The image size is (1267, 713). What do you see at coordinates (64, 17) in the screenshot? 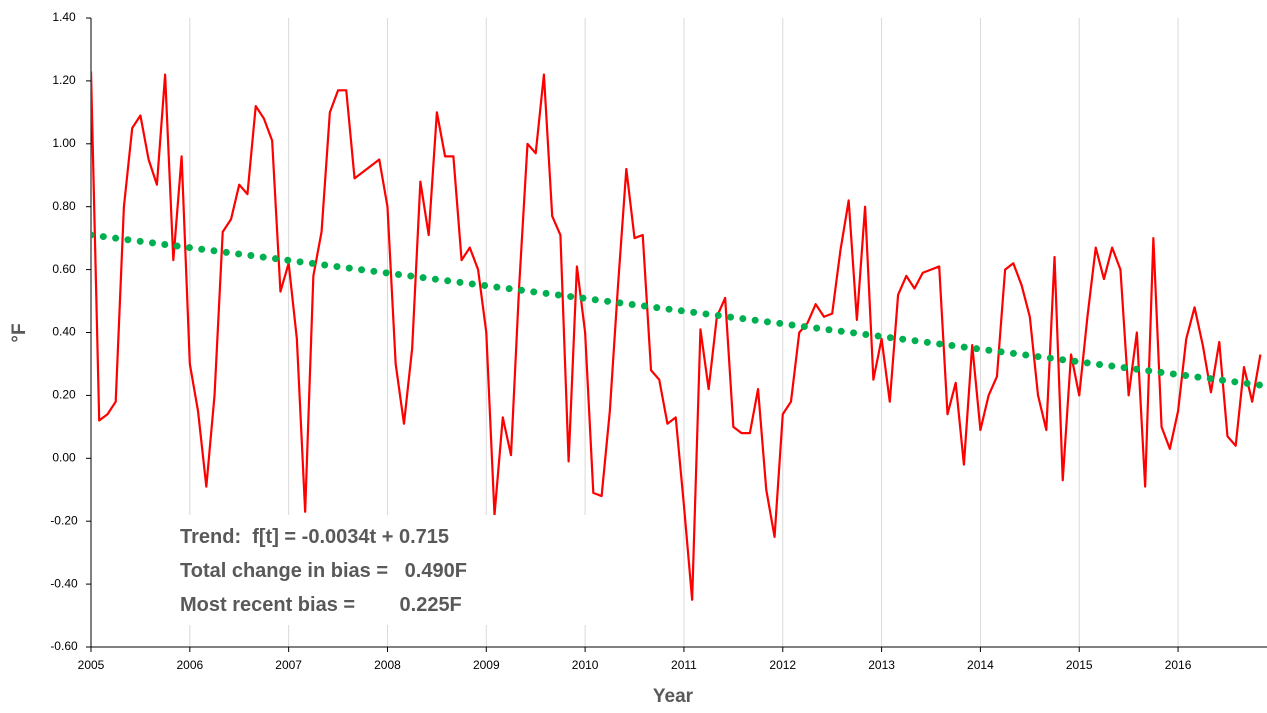
I see `y-tick-label: 1.40` at bounding box center [64, 17].